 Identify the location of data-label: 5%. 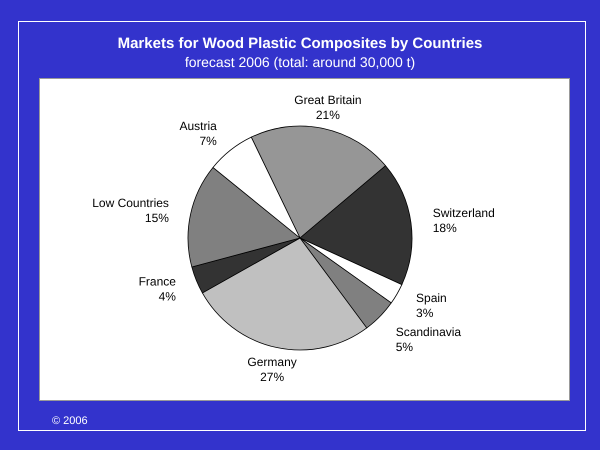
(405, 347).